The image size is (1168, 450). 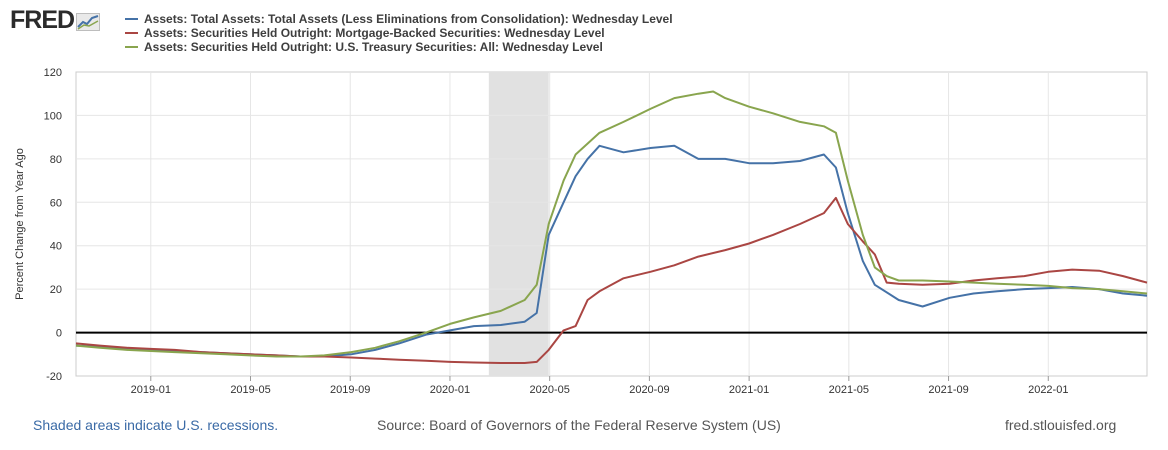 What do you see at coordinates (59, 334) in the screenshot?
I see `y-tick-label: 0` at bounding box center [59, 334].